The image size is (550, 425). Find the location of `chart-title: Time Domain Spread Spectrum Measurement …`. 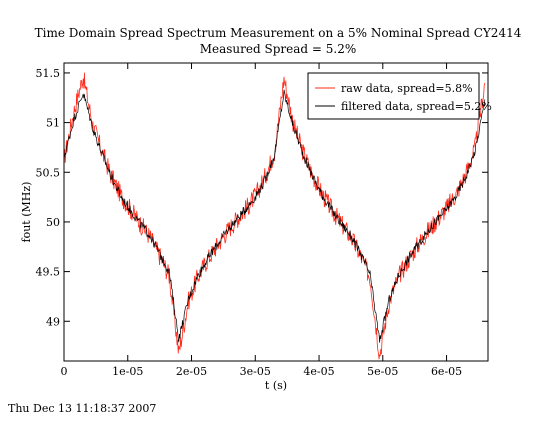

chart-title: Time Domain Spread Spectrum Measurement … is located at coordinates (278, 33).